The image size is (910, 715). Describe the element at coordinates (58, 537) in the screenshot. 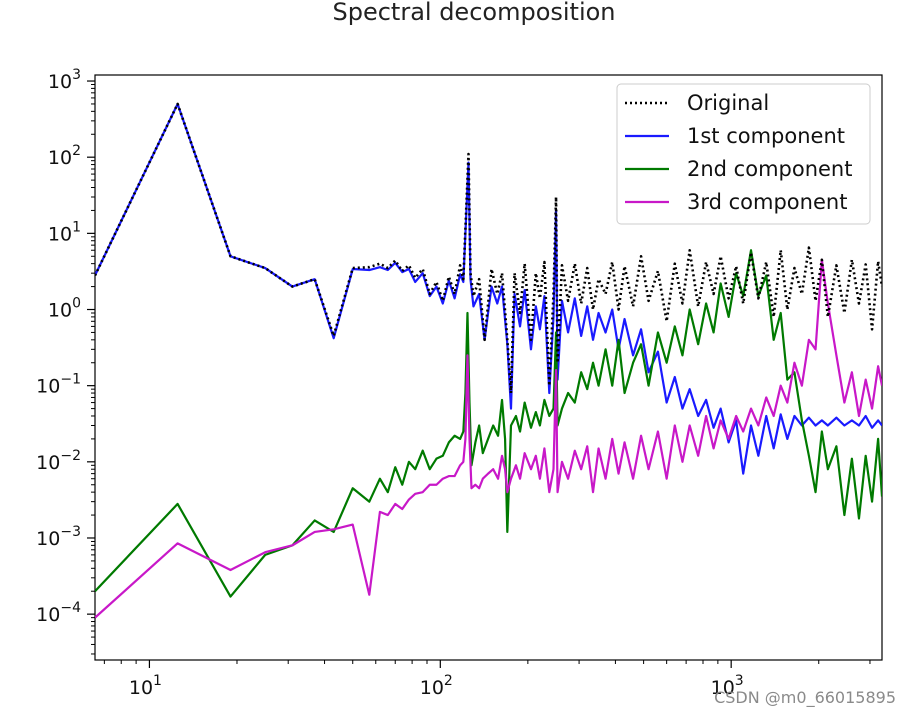

I see `y-tick-label: 10⁻³` at that location.